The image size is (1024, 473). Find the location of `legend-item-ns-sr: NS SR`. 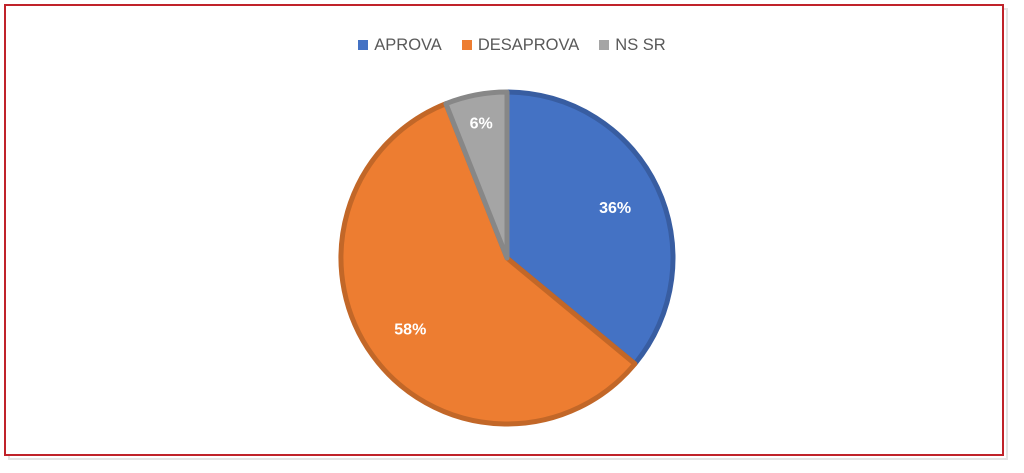

legend-item-ns-sr: NS SR is located at coordinates (632, 45).